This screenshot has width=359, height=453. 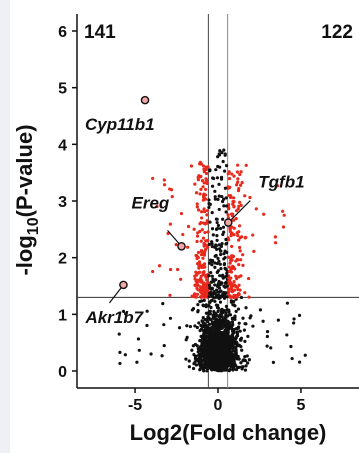 What do you see at coordinates (114, 317) in the screenshot?
I see `gene-label: Akr1b7` at bounding box center [114, 317].